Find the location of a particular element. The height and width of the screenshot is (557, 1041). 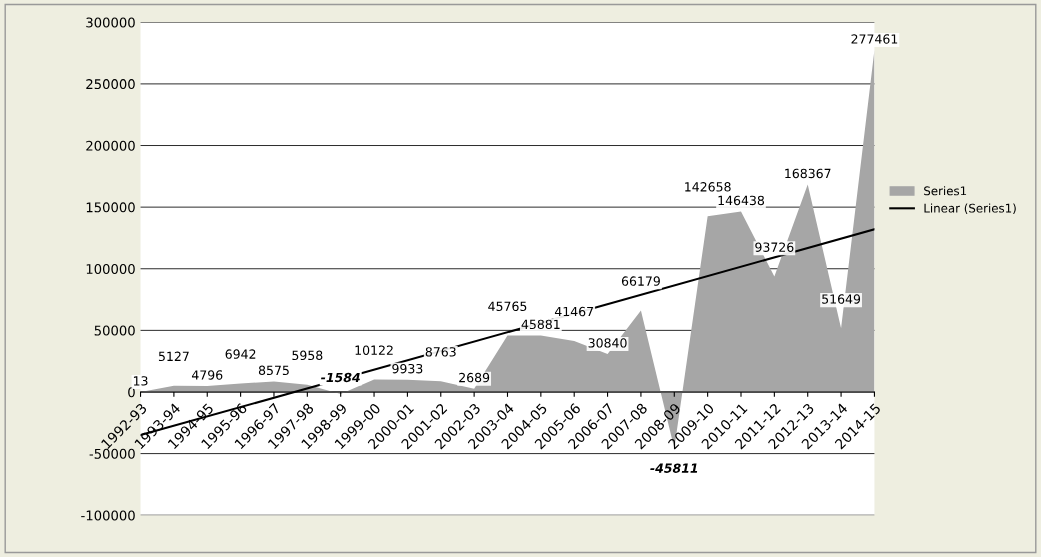

data-label: 146438 is located at coordinates (741, 200).